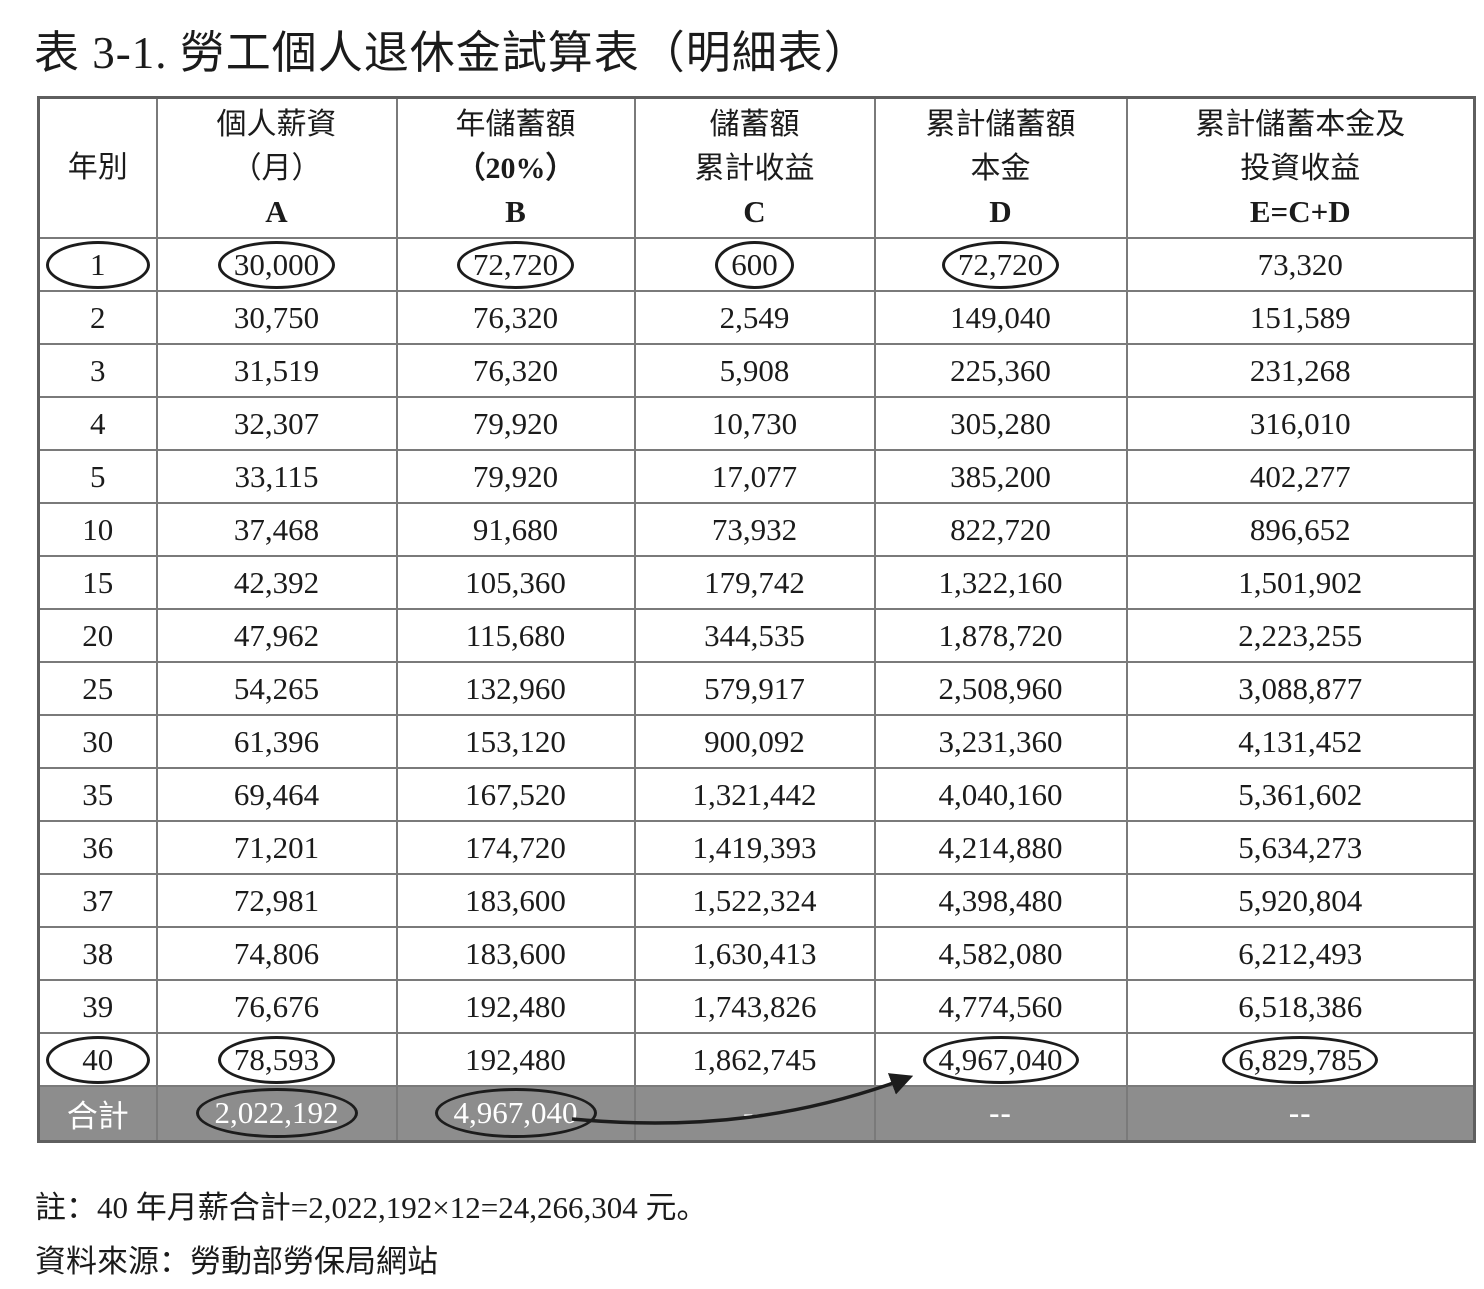 The image size is (1484, 1289). I want to click on amount-value: 73,320, so click(1300, 264).